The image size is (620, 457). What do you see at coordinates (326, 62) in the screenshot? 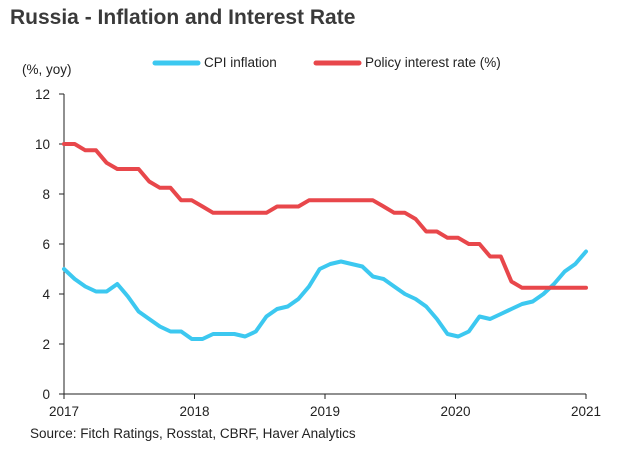
I see `legend: CPI inflation Policy interest rate (%)` at bounding box center [326, 62].